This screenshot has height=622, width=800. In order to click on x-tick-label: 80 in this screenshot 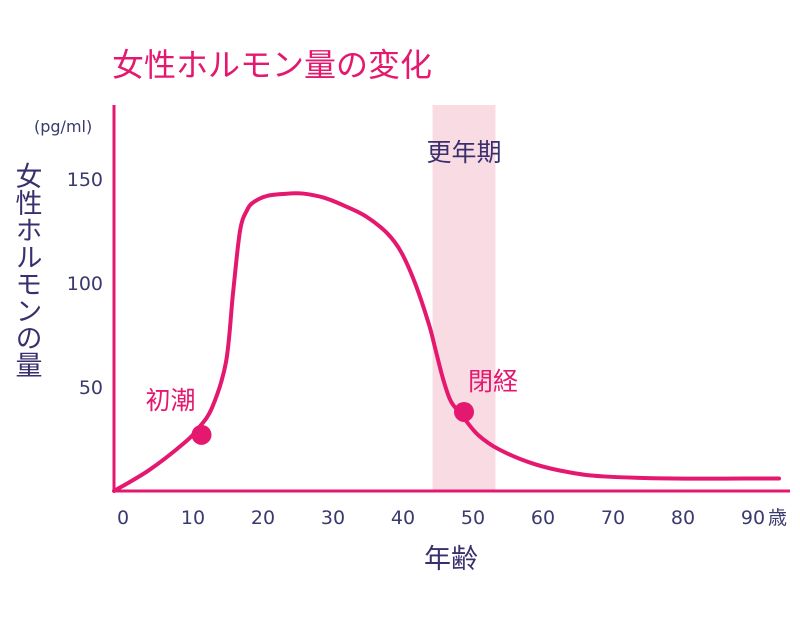, I will do `click(683, 518)`.